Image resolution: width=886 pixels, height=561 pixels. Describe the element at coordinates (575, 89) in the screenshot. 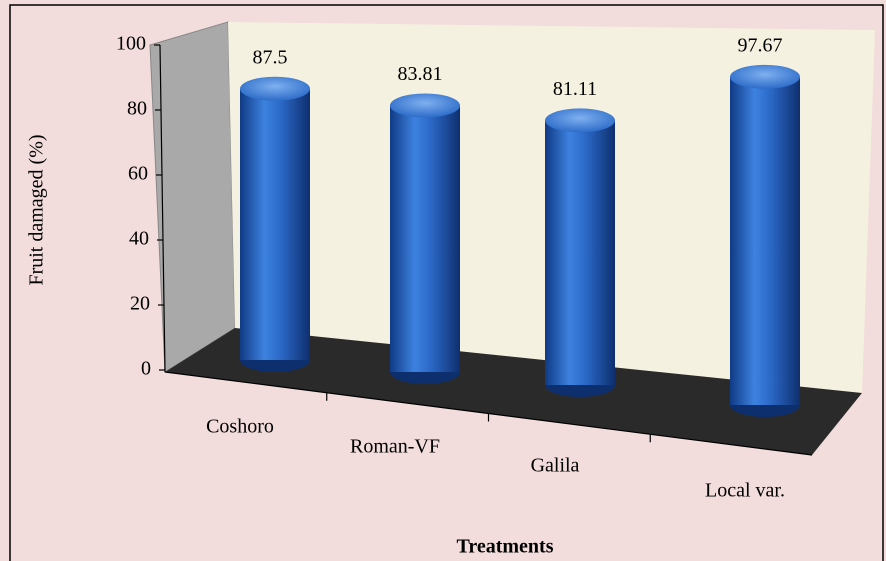

I see `data-label: 81.11` at that location.